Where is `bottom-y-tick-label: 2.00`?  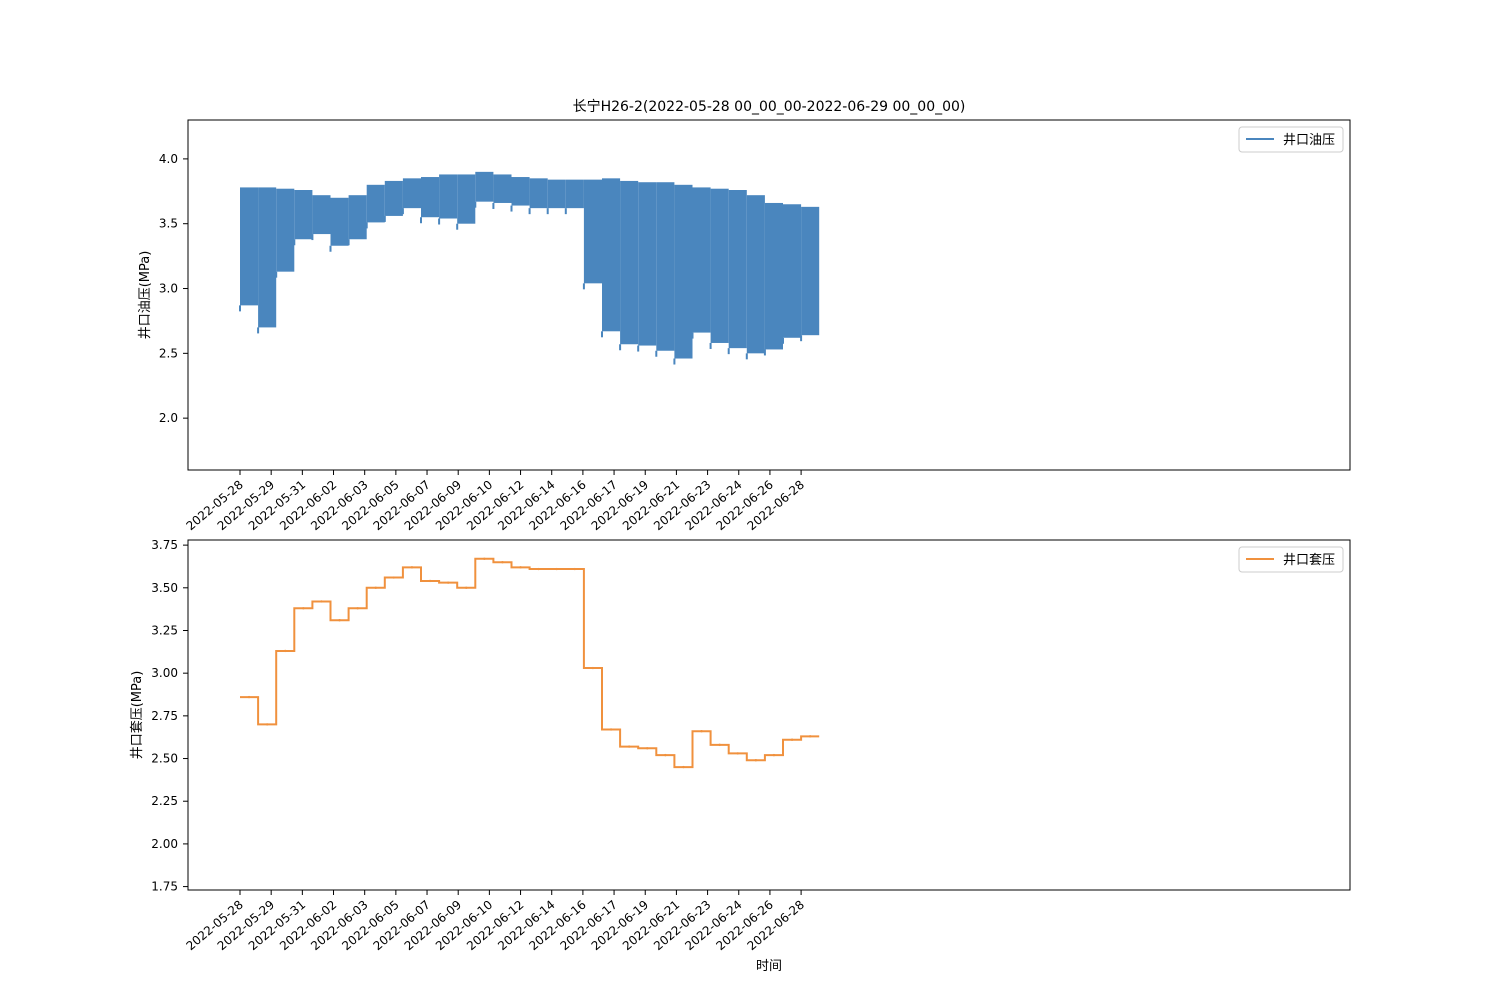
bottom-y-tick-label: 2.00 is located at coordinates (164, 844).